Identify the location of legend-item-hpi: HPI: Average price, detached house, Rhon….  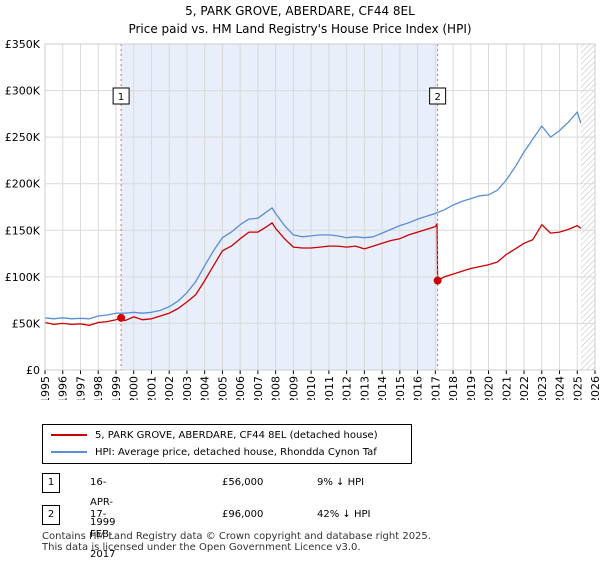
(214, 453).